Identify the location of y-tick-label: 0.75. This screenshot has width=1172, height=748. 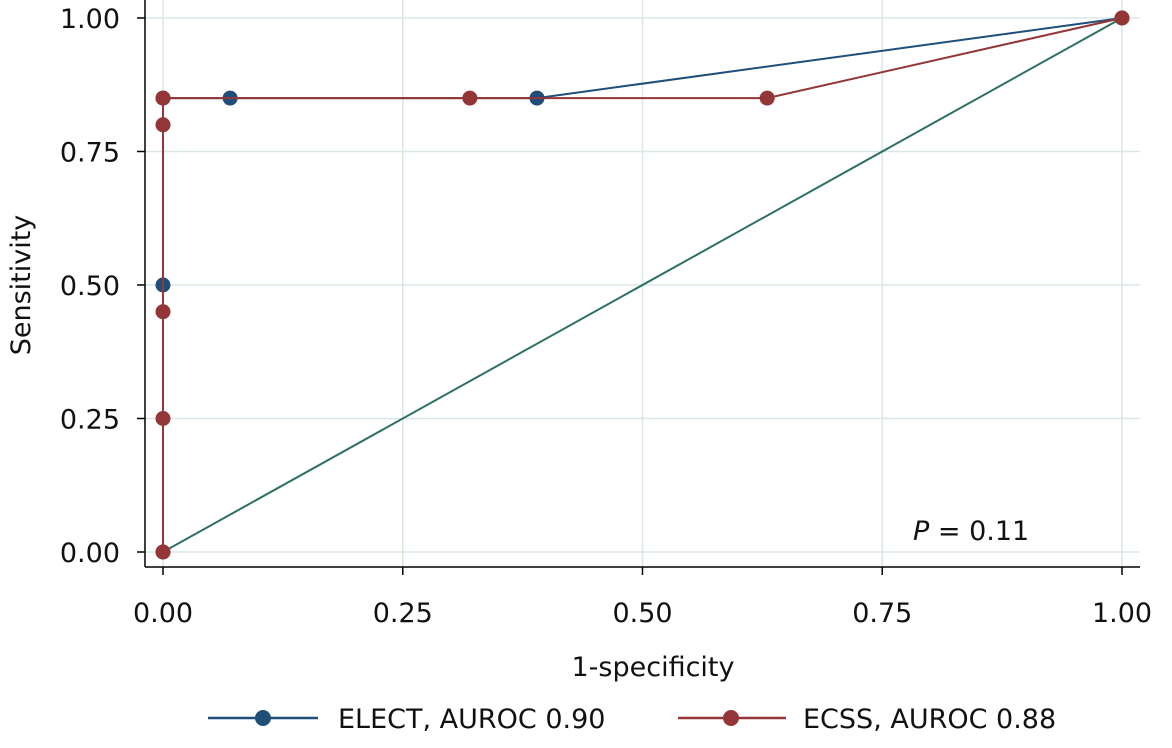
(90, 153).